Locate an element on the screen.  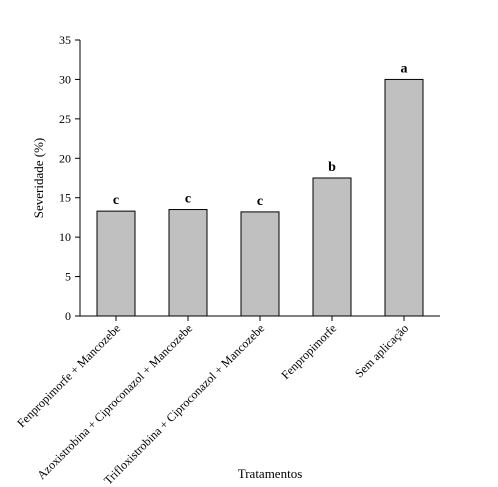
x-tick-label: Fenpropimorfe is located at coordinates (308, 351).